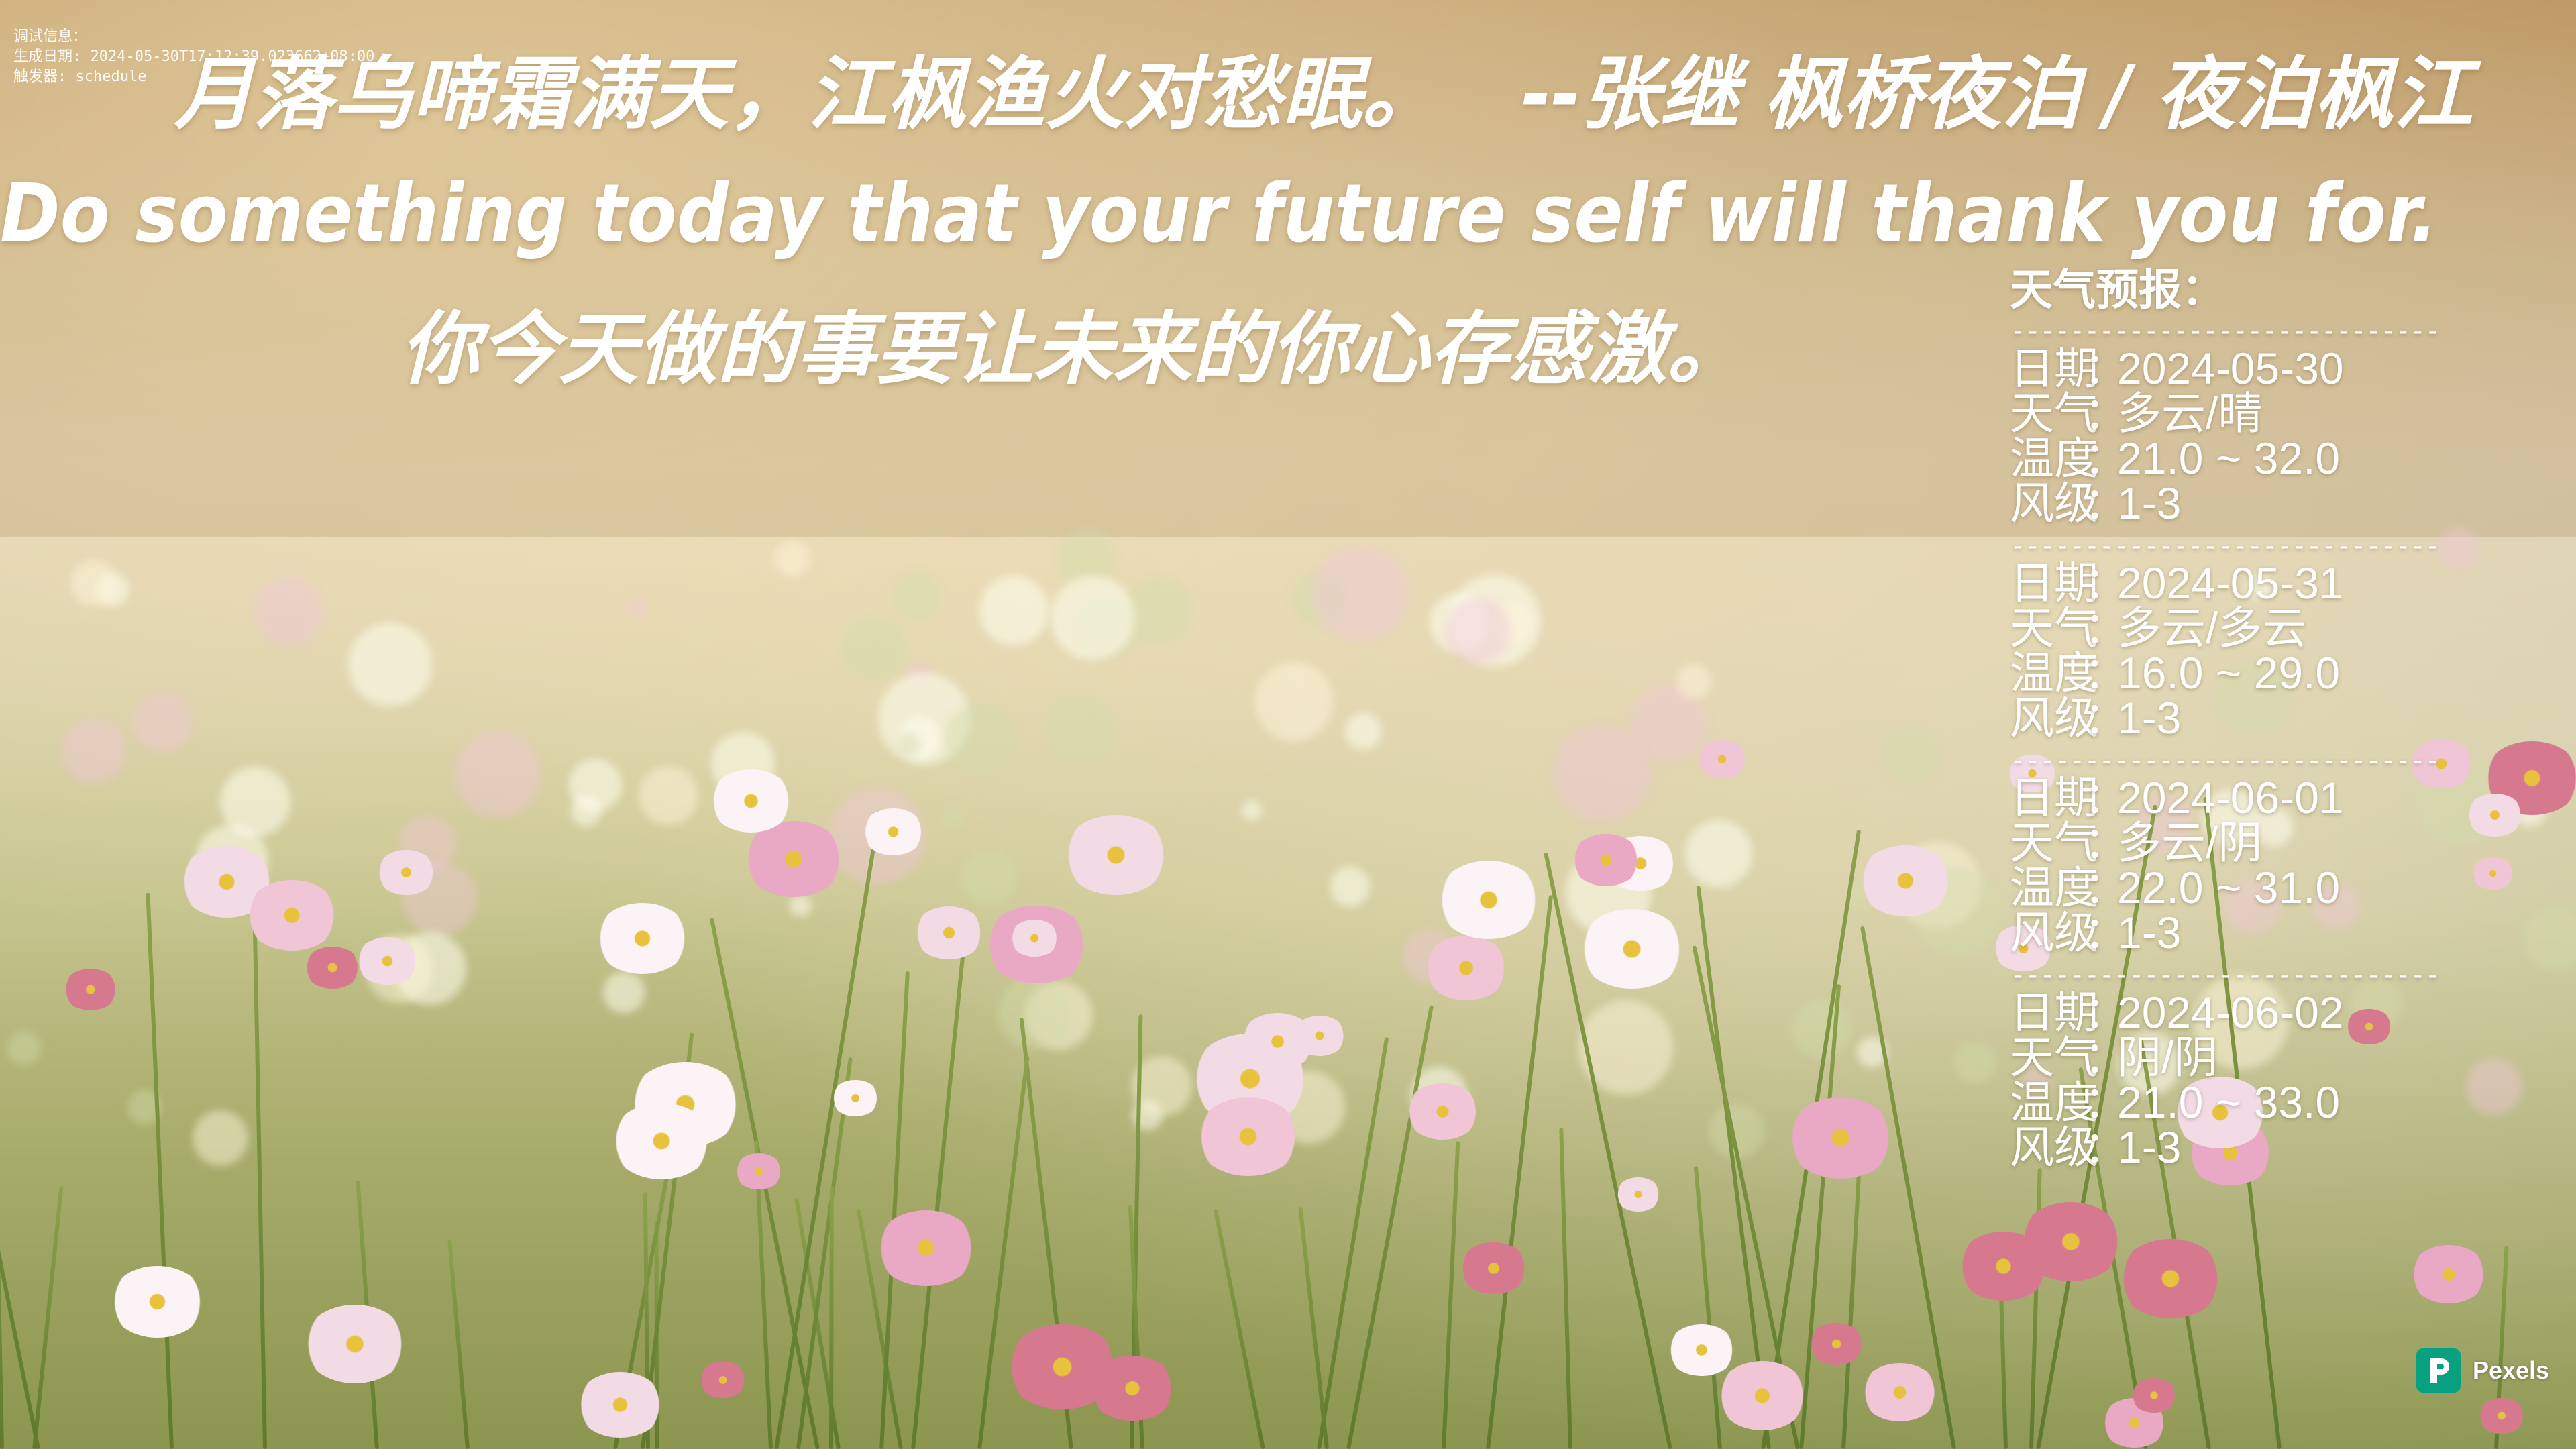 The image size is (2576, 1449). I want to click on weather-label-wind: 风级, so click(2054, 932).